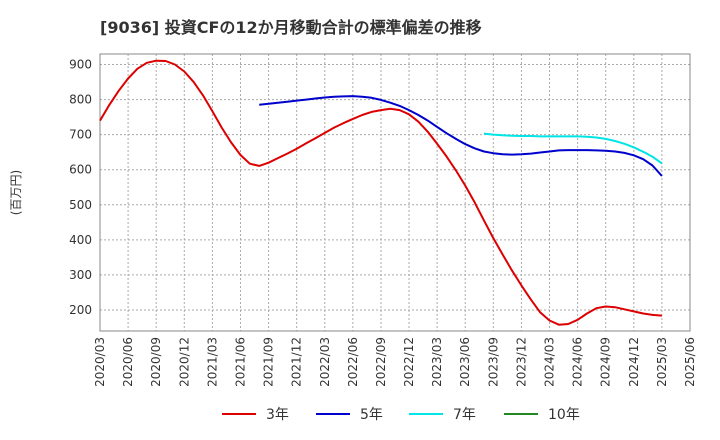 The image size is (720, 440). Describe the element at coordinates (80, 240) in the screenshot. I see `y-tick-label: 400` at that location.